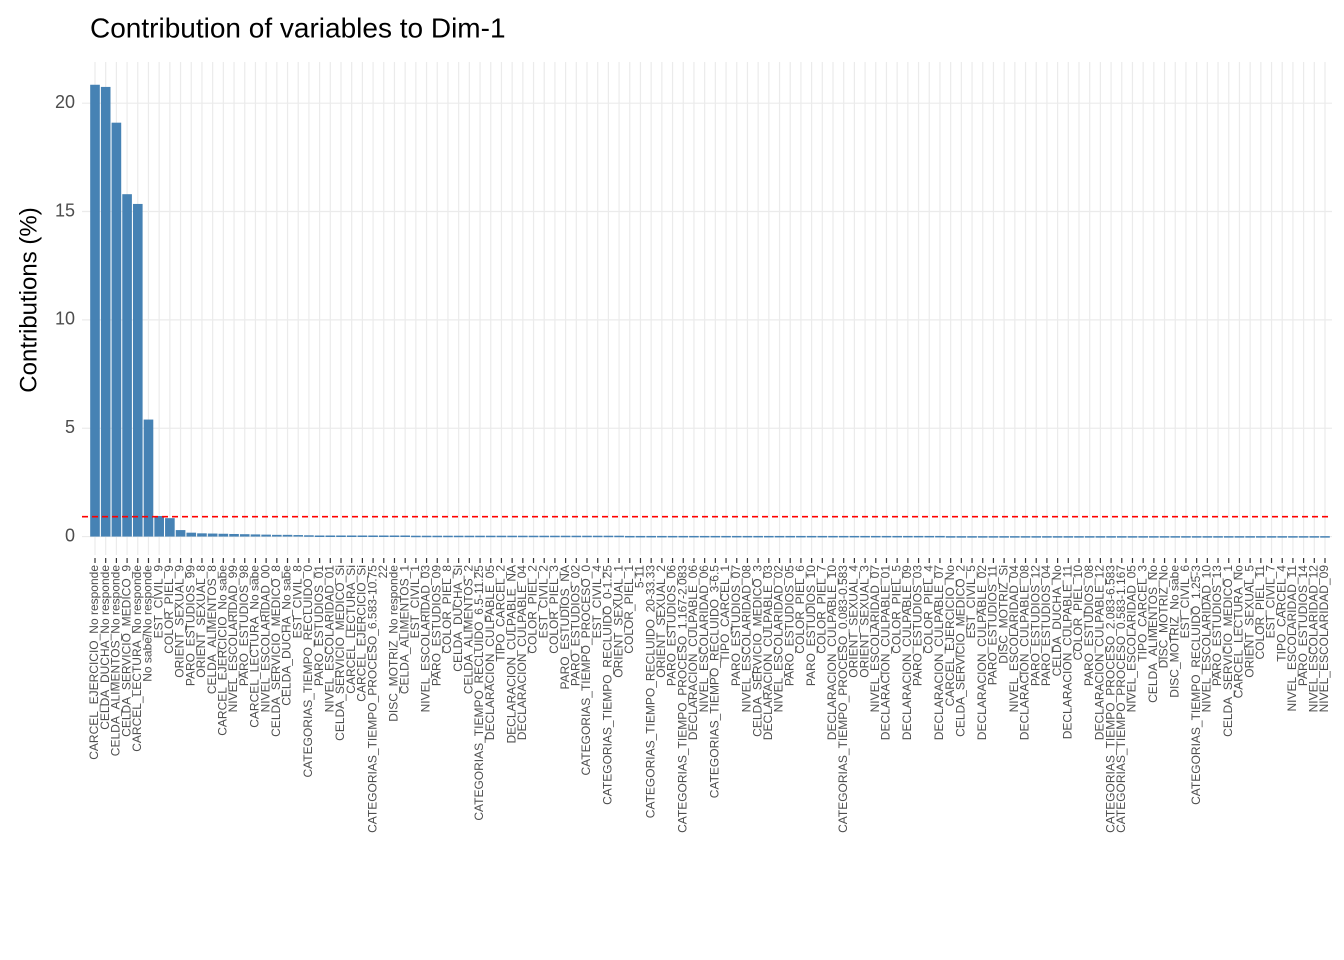 Image resolution: width=1344 pixels, height=960 pixels. Describe the element at coordinates (1217, 625) in the screenshot. I see `x-tick-label: PARO_ESTUDIOS_13` at that location.